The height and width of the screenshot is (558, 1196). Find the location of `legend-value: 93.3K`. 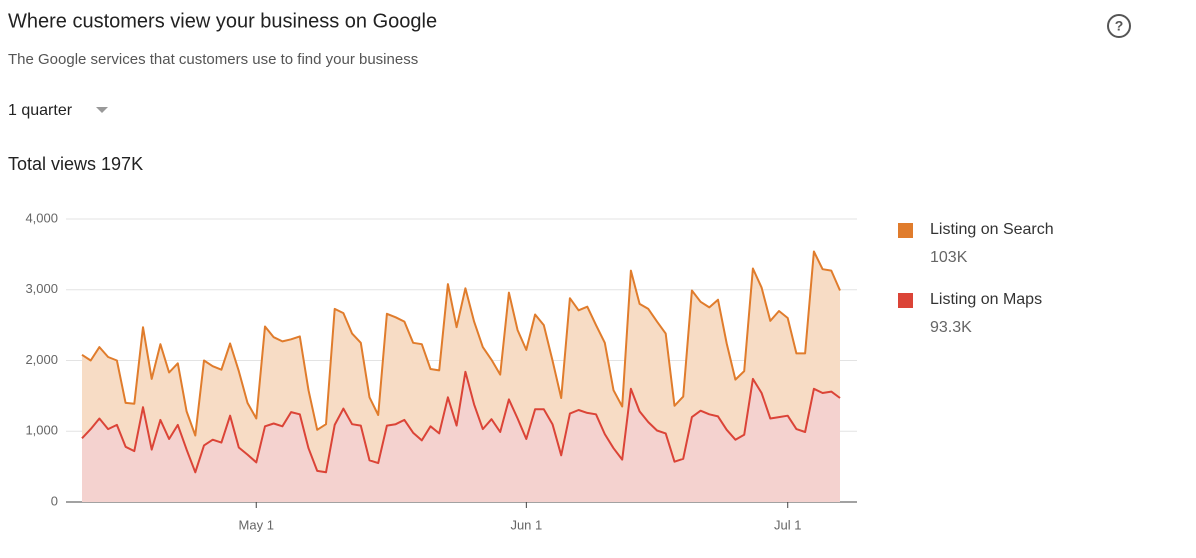

legend-value: 93.3K is located at coordinates (951, 327).